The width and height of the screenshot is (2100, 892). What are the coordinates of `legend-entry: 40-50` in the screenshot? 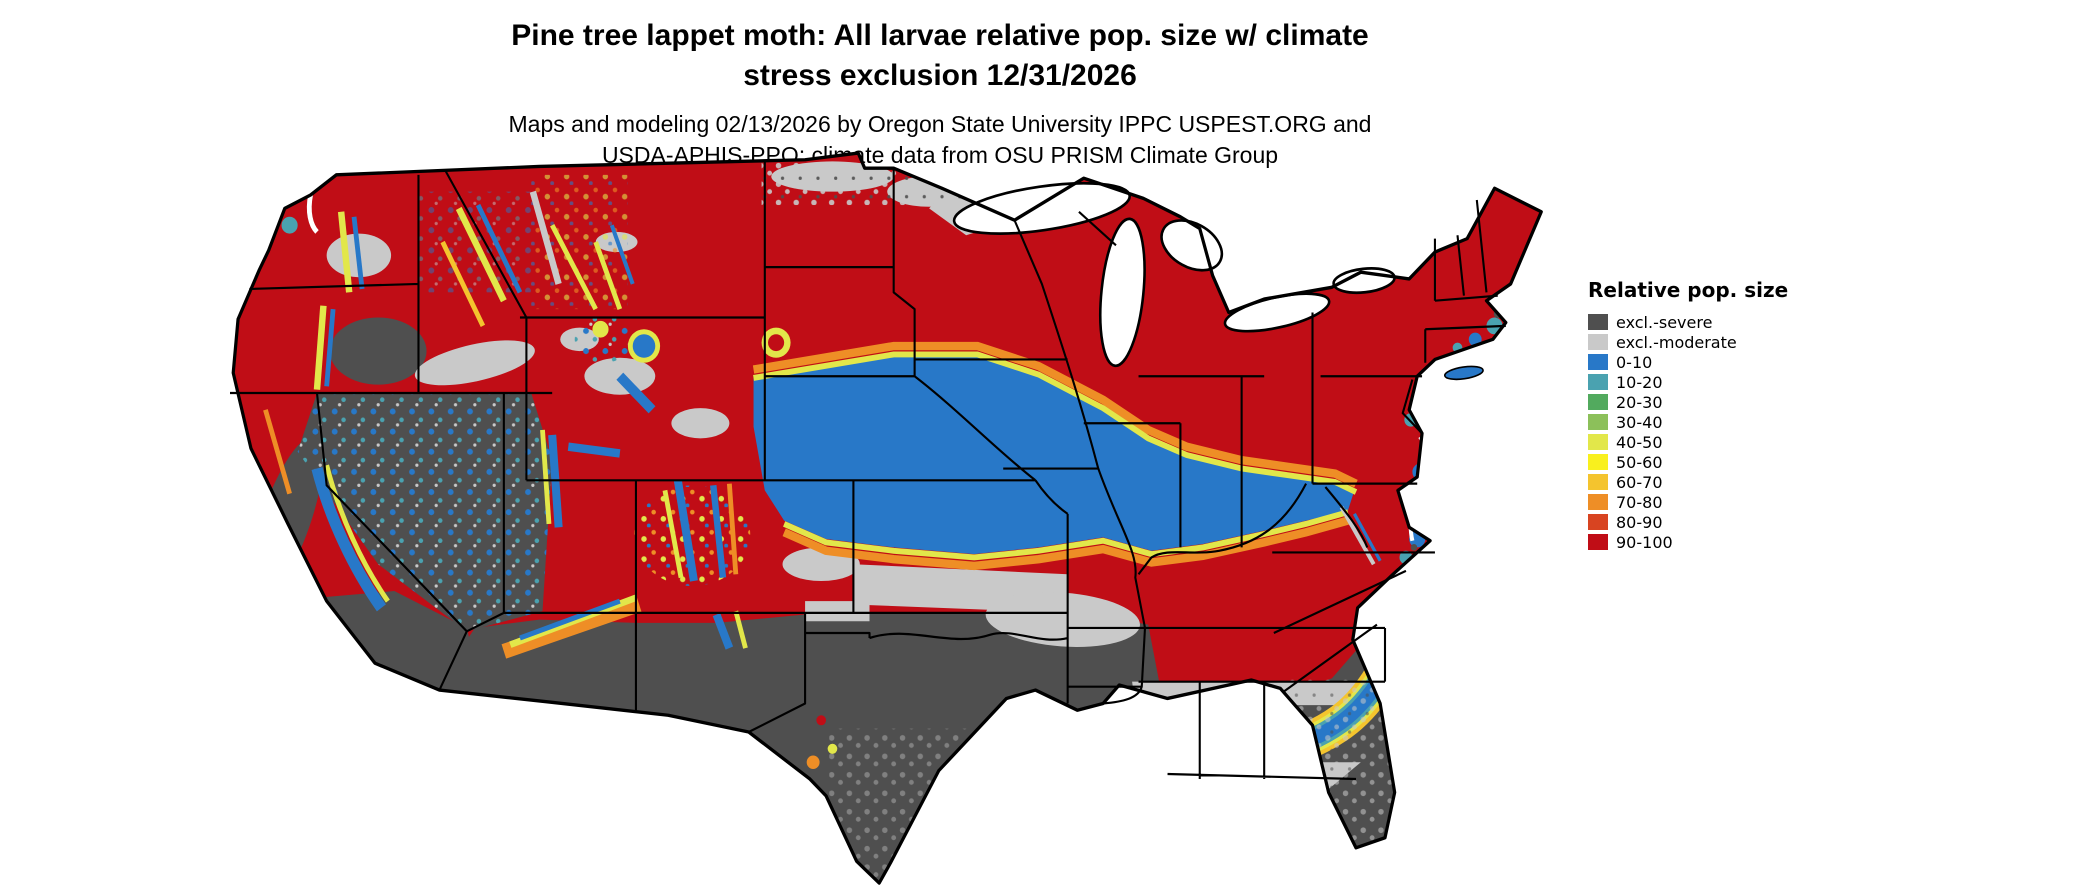 It's located at (1718, 442).